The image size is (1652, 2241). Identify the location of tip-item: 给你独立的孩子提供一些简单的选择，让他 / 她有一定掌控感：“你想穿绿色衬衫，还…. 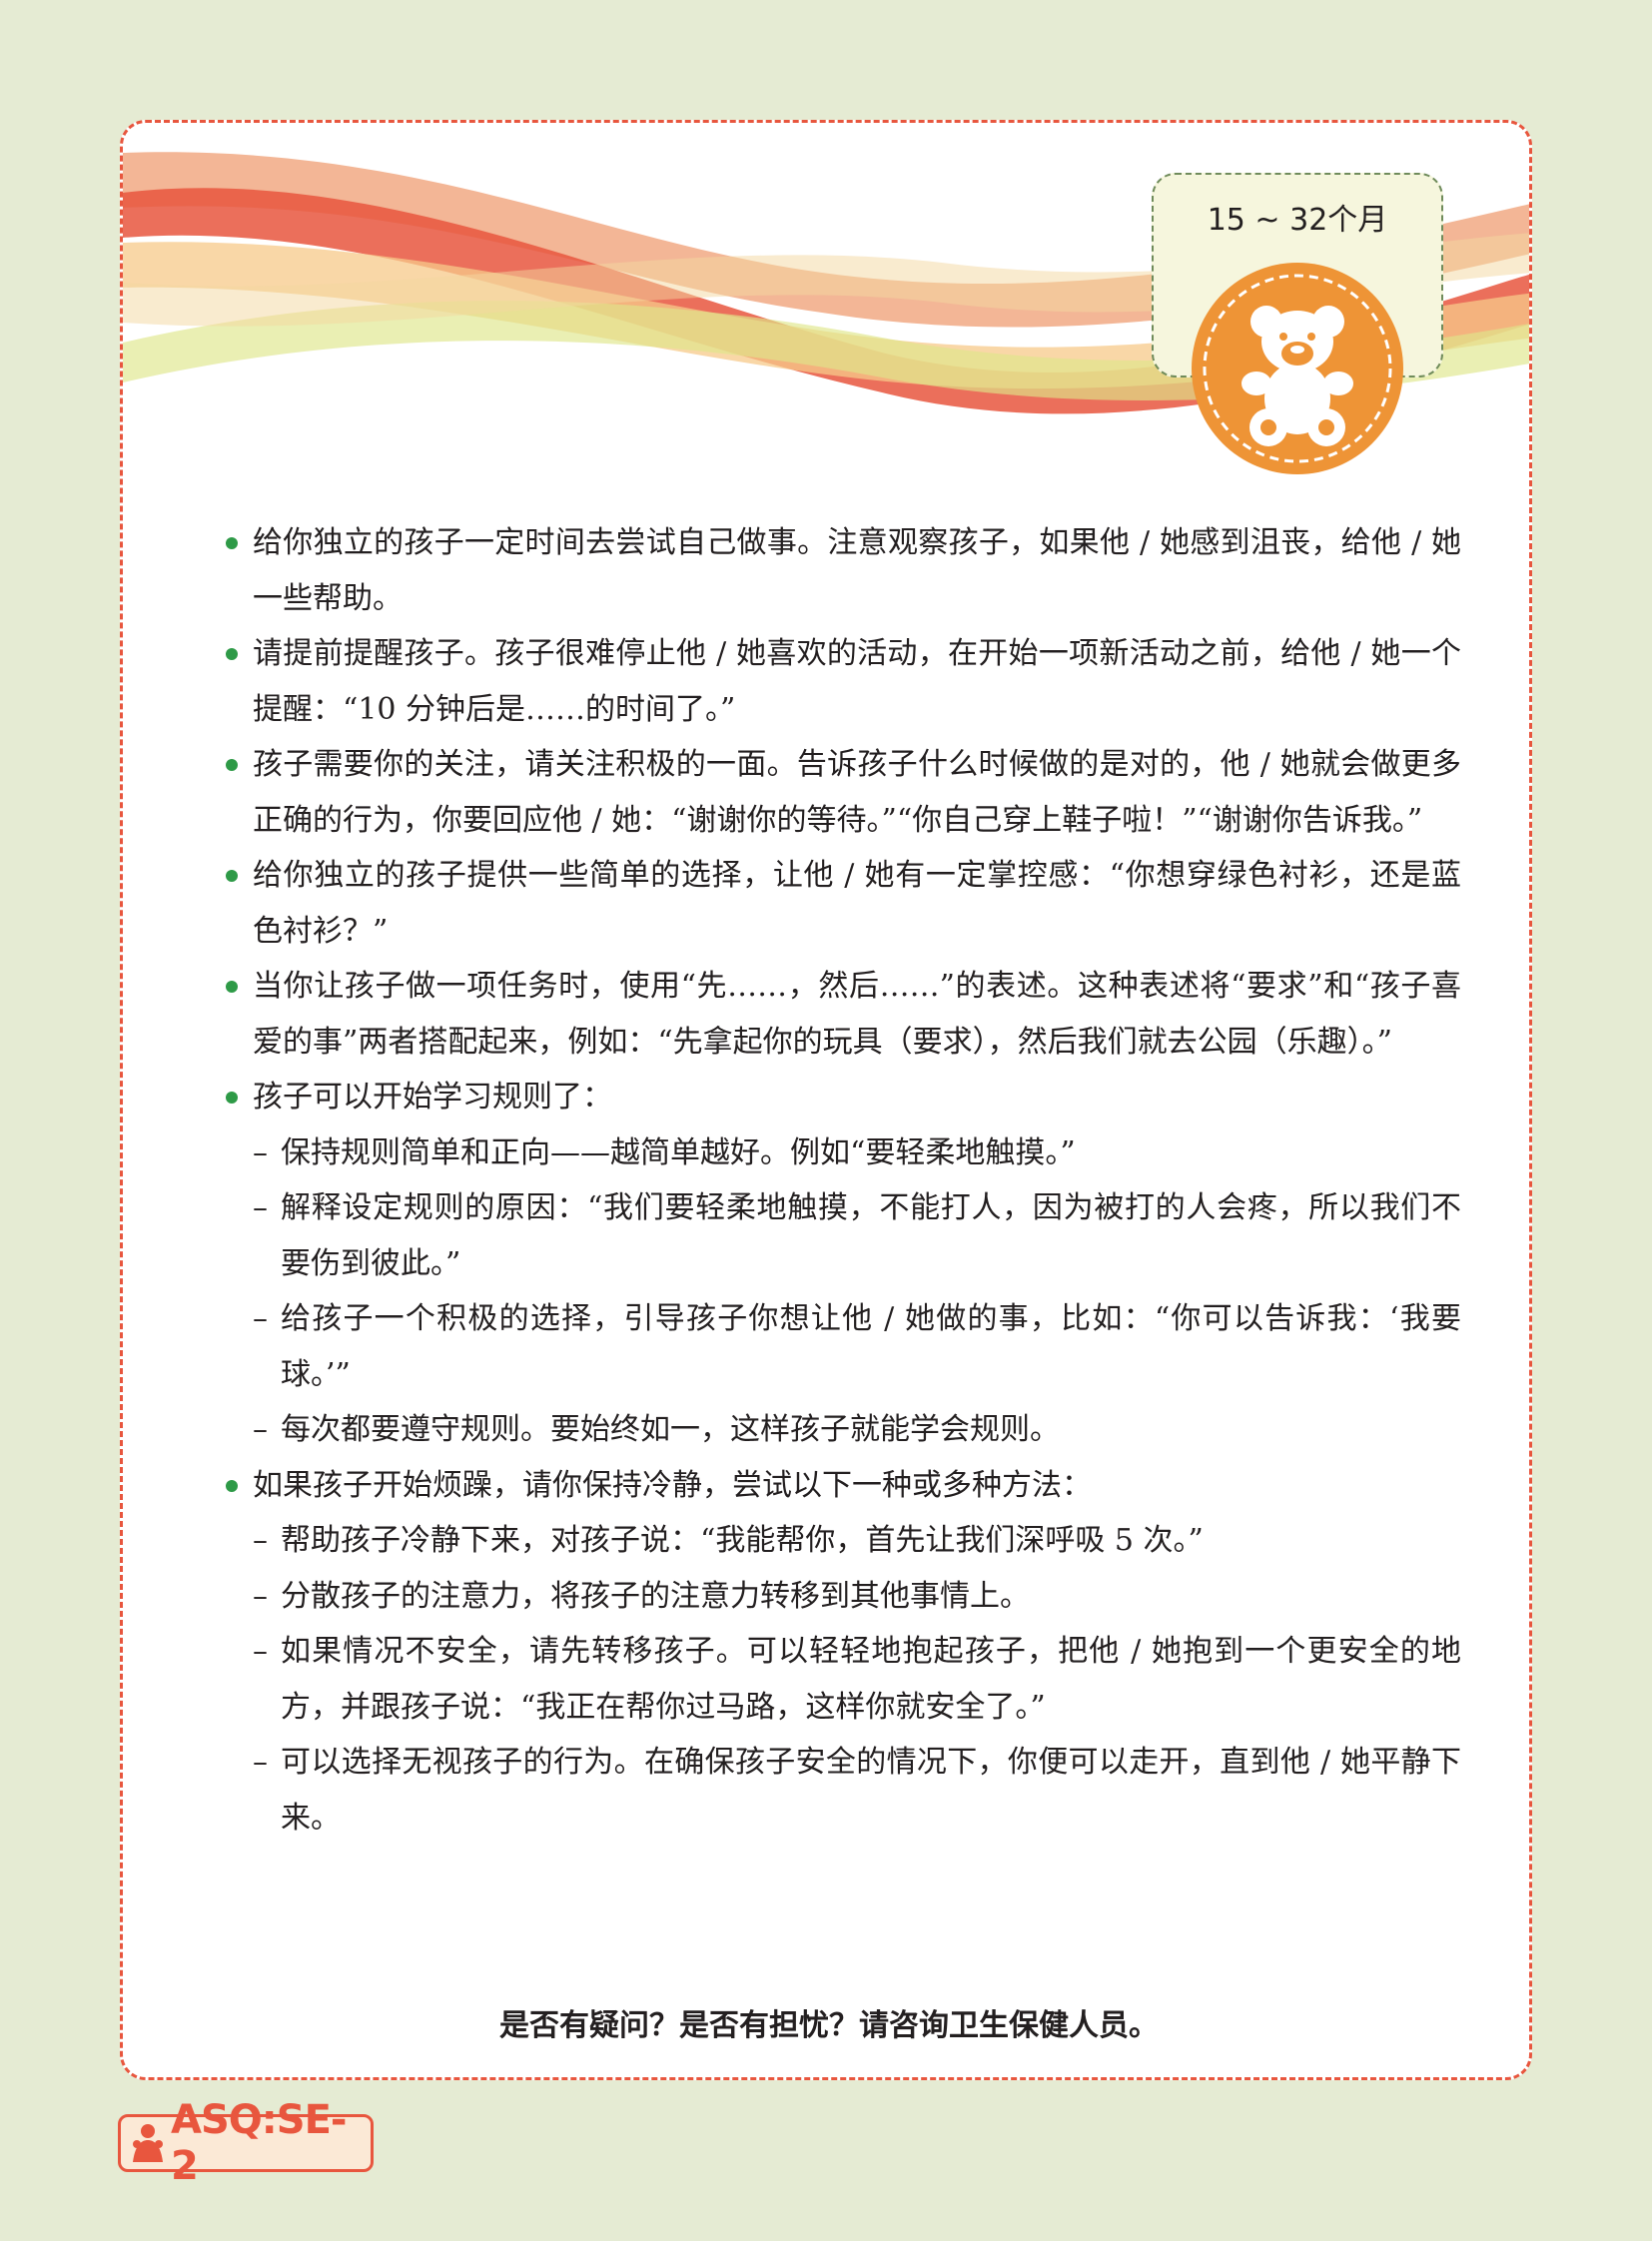
(842, 903).